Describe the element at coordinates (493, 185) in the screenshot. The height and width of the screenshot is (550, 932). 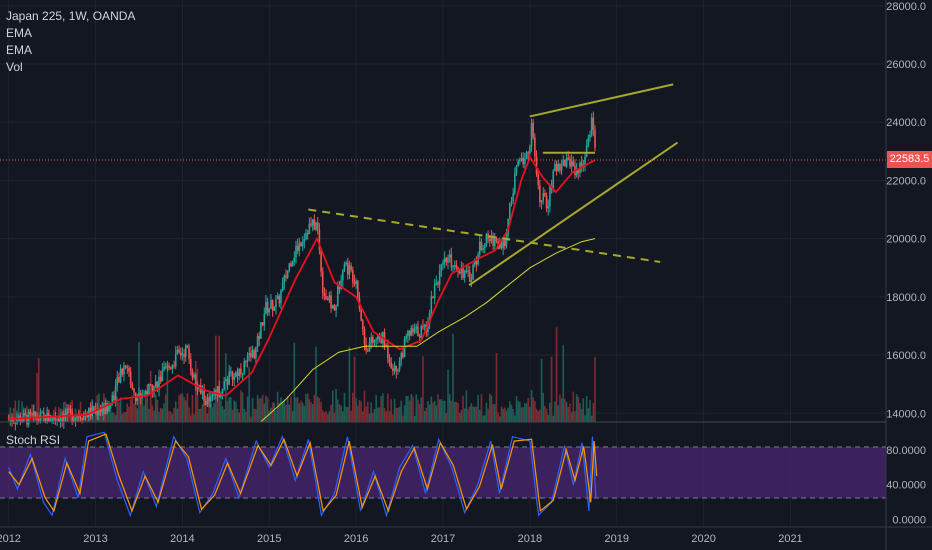
I see `trendlines` at that location.